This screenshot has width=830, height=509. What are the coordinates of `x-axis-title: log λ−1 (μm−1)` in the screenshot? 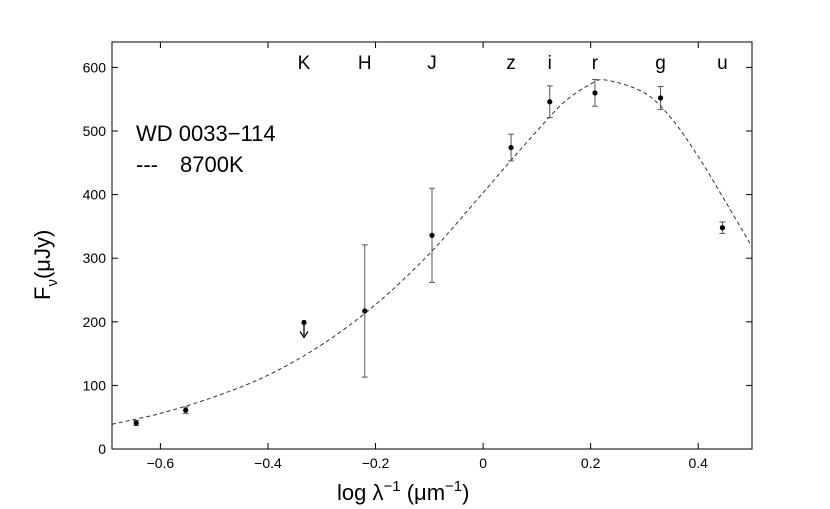 It's located at (403, 491).